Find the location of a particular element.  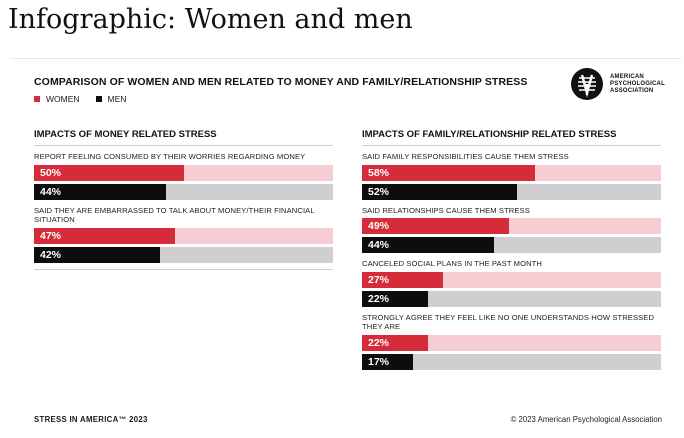

legend-swatch-women is located at coordinates (37, 99).